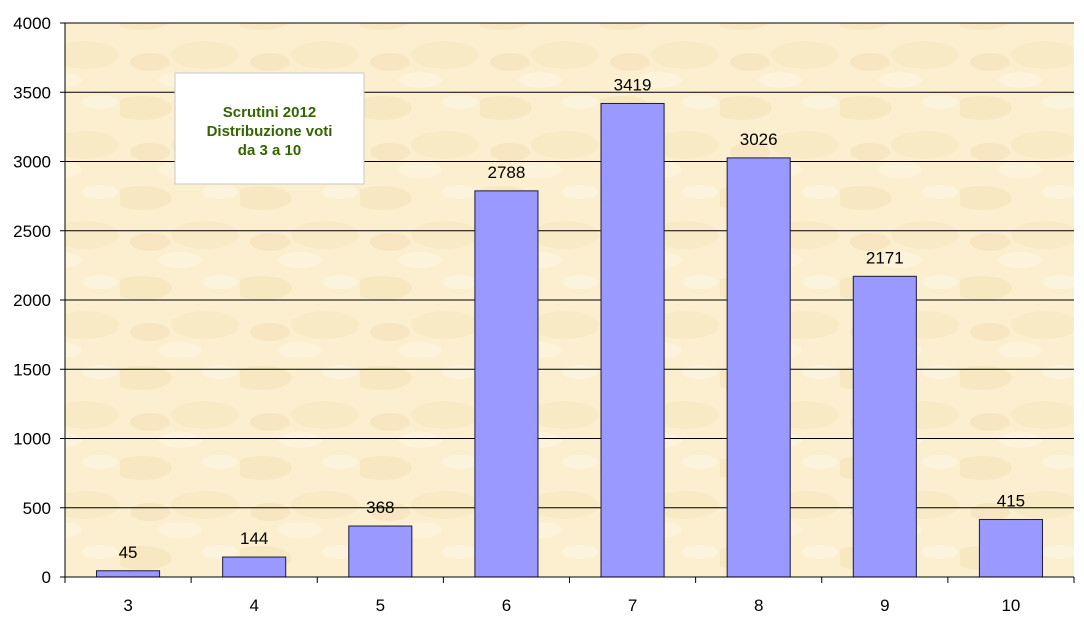 The image size is (1084, 635). What do you see at coordinates (380, 507) in the screenshot?
I see `data-label-5: 368` at bounding box center [380, 507].